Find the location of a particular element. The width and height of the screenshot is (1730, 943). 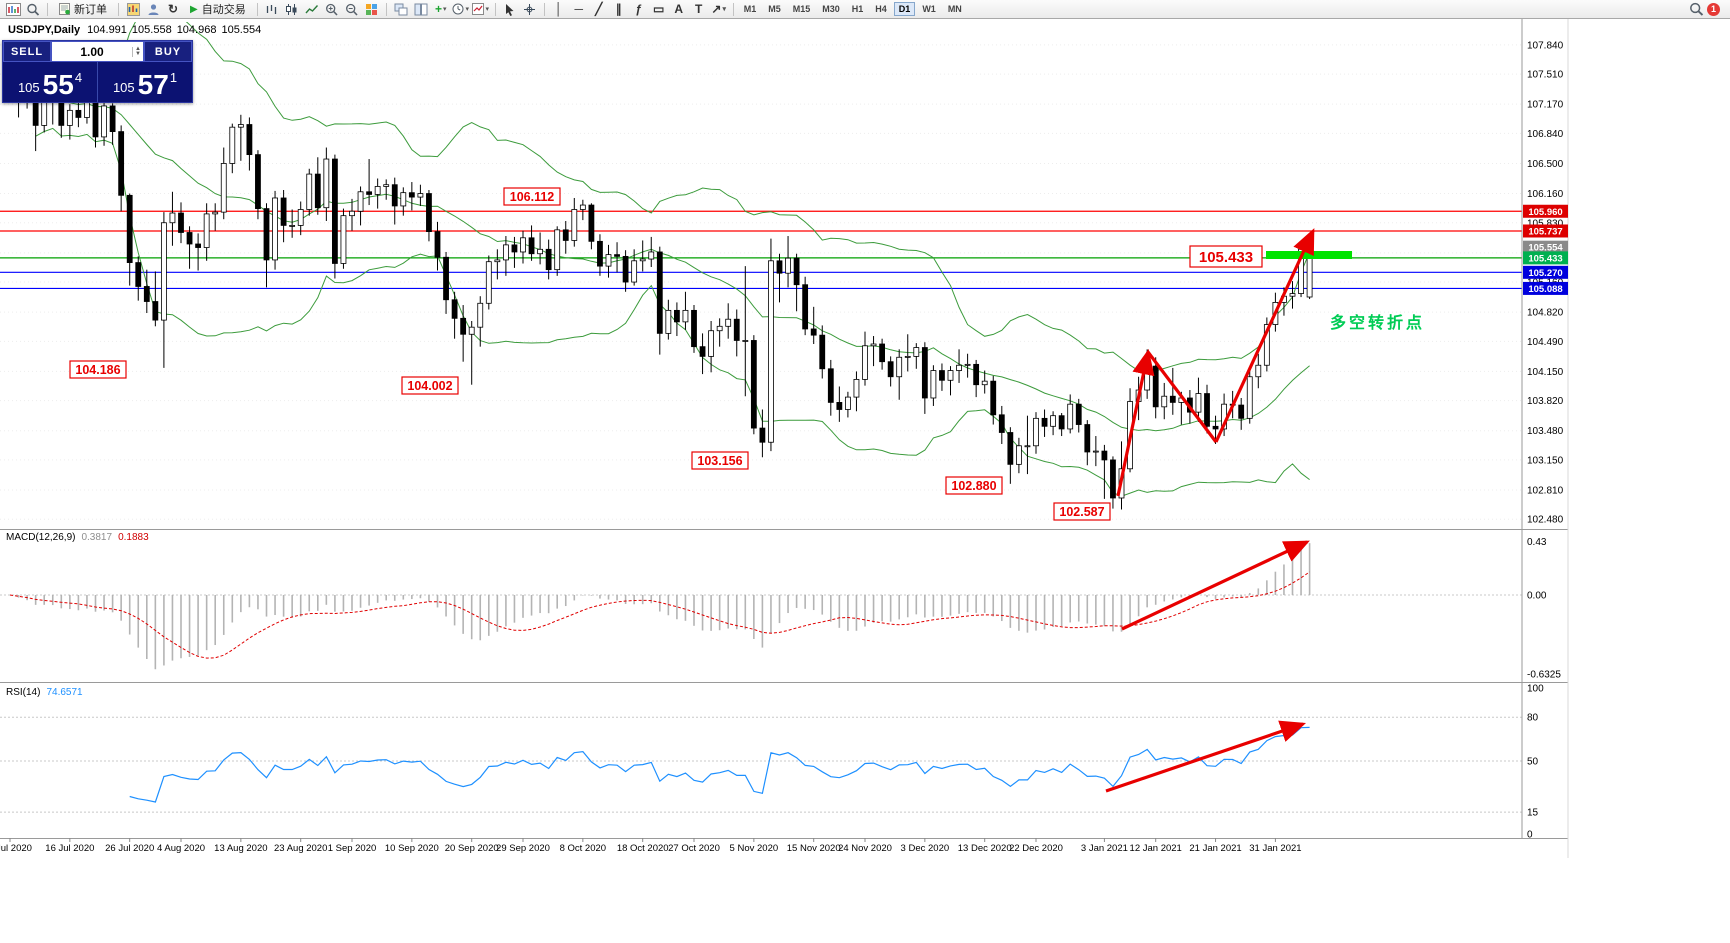

svg-text: 50 is located at coordinates (1533, 762).